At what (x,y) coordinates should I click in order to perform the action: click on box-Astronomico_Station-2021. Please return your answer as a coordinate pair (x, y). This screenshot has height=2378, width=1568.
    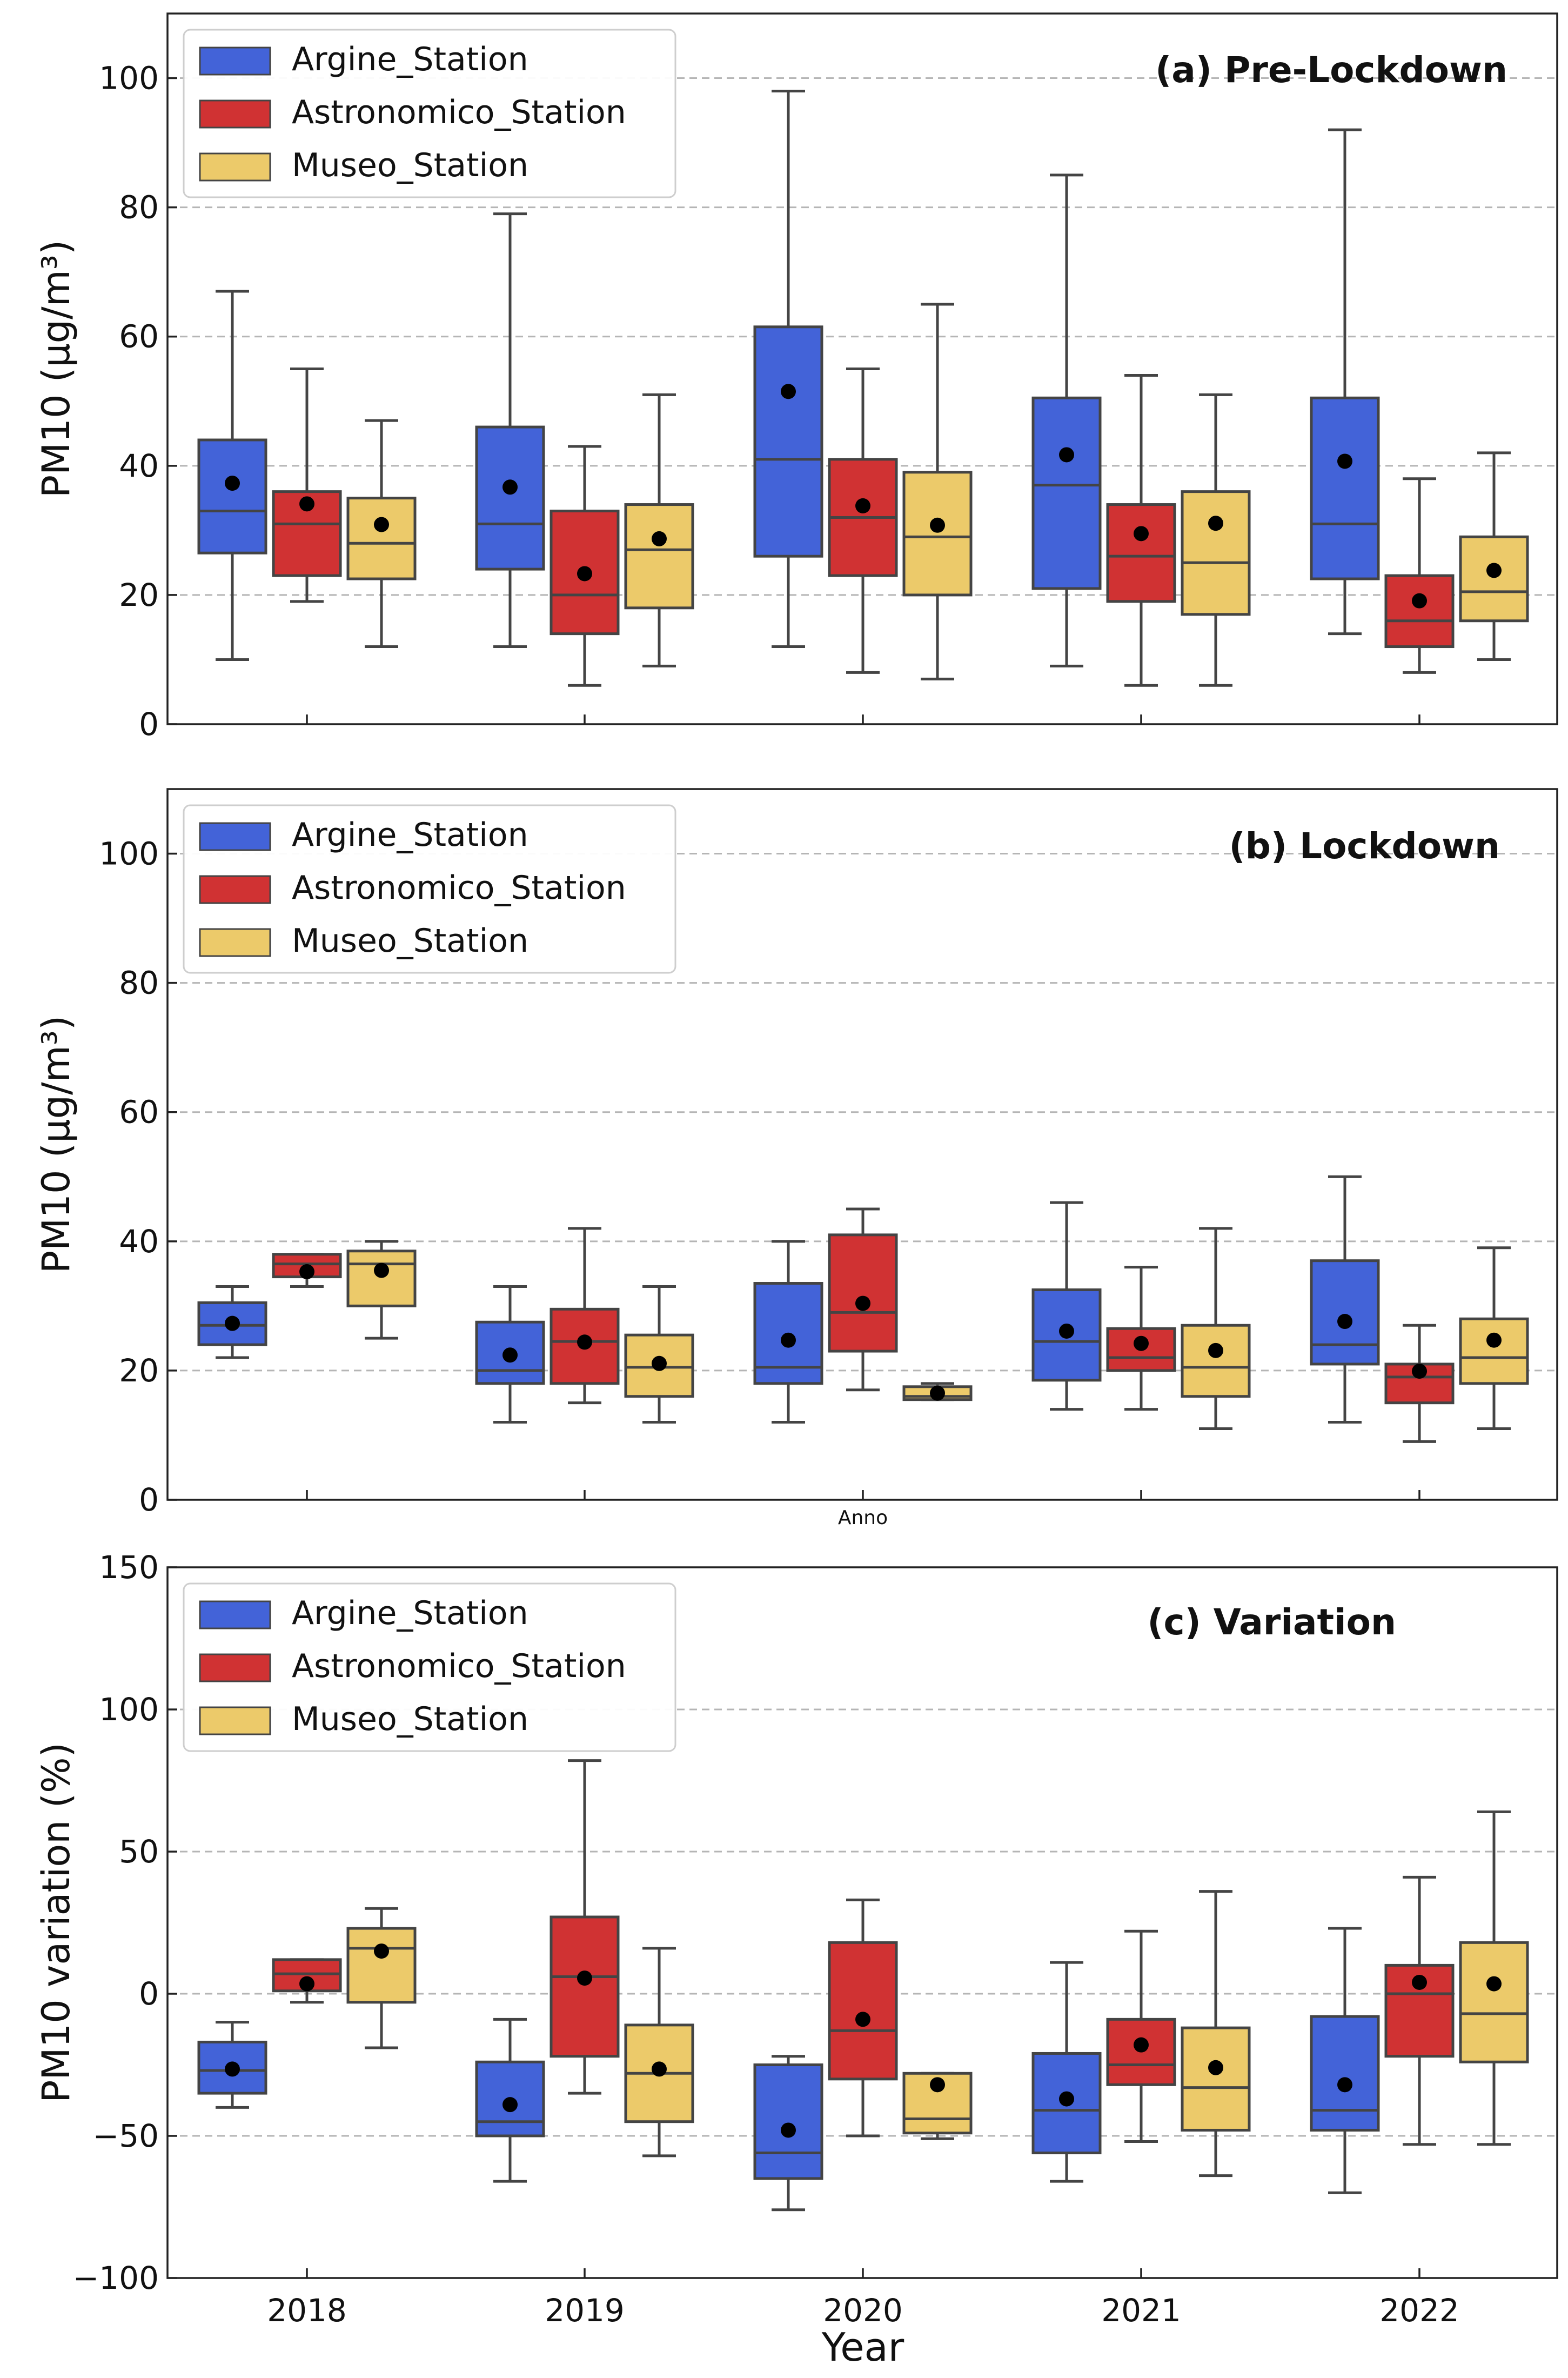
    Looking at the image, I should click on (1141, 530).